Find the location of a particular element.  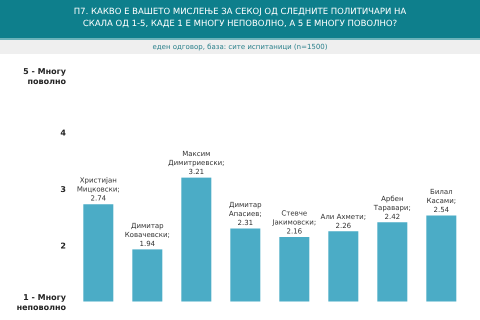

chart-title: П7. КАКВО Е ВАШЕТО МИСЛЕЊЕ ЗА СЕКОЈ ОД СЛЕДНИТЕ ПОЛИТИЧАРИ НА СКАЛА ОД 1-5, КАДЕ 1 Е МНОГУ НЕПОВОЛНО, А 5 Е МНОГУ ПОВОЛНО? is located at coordinates (240, 20).